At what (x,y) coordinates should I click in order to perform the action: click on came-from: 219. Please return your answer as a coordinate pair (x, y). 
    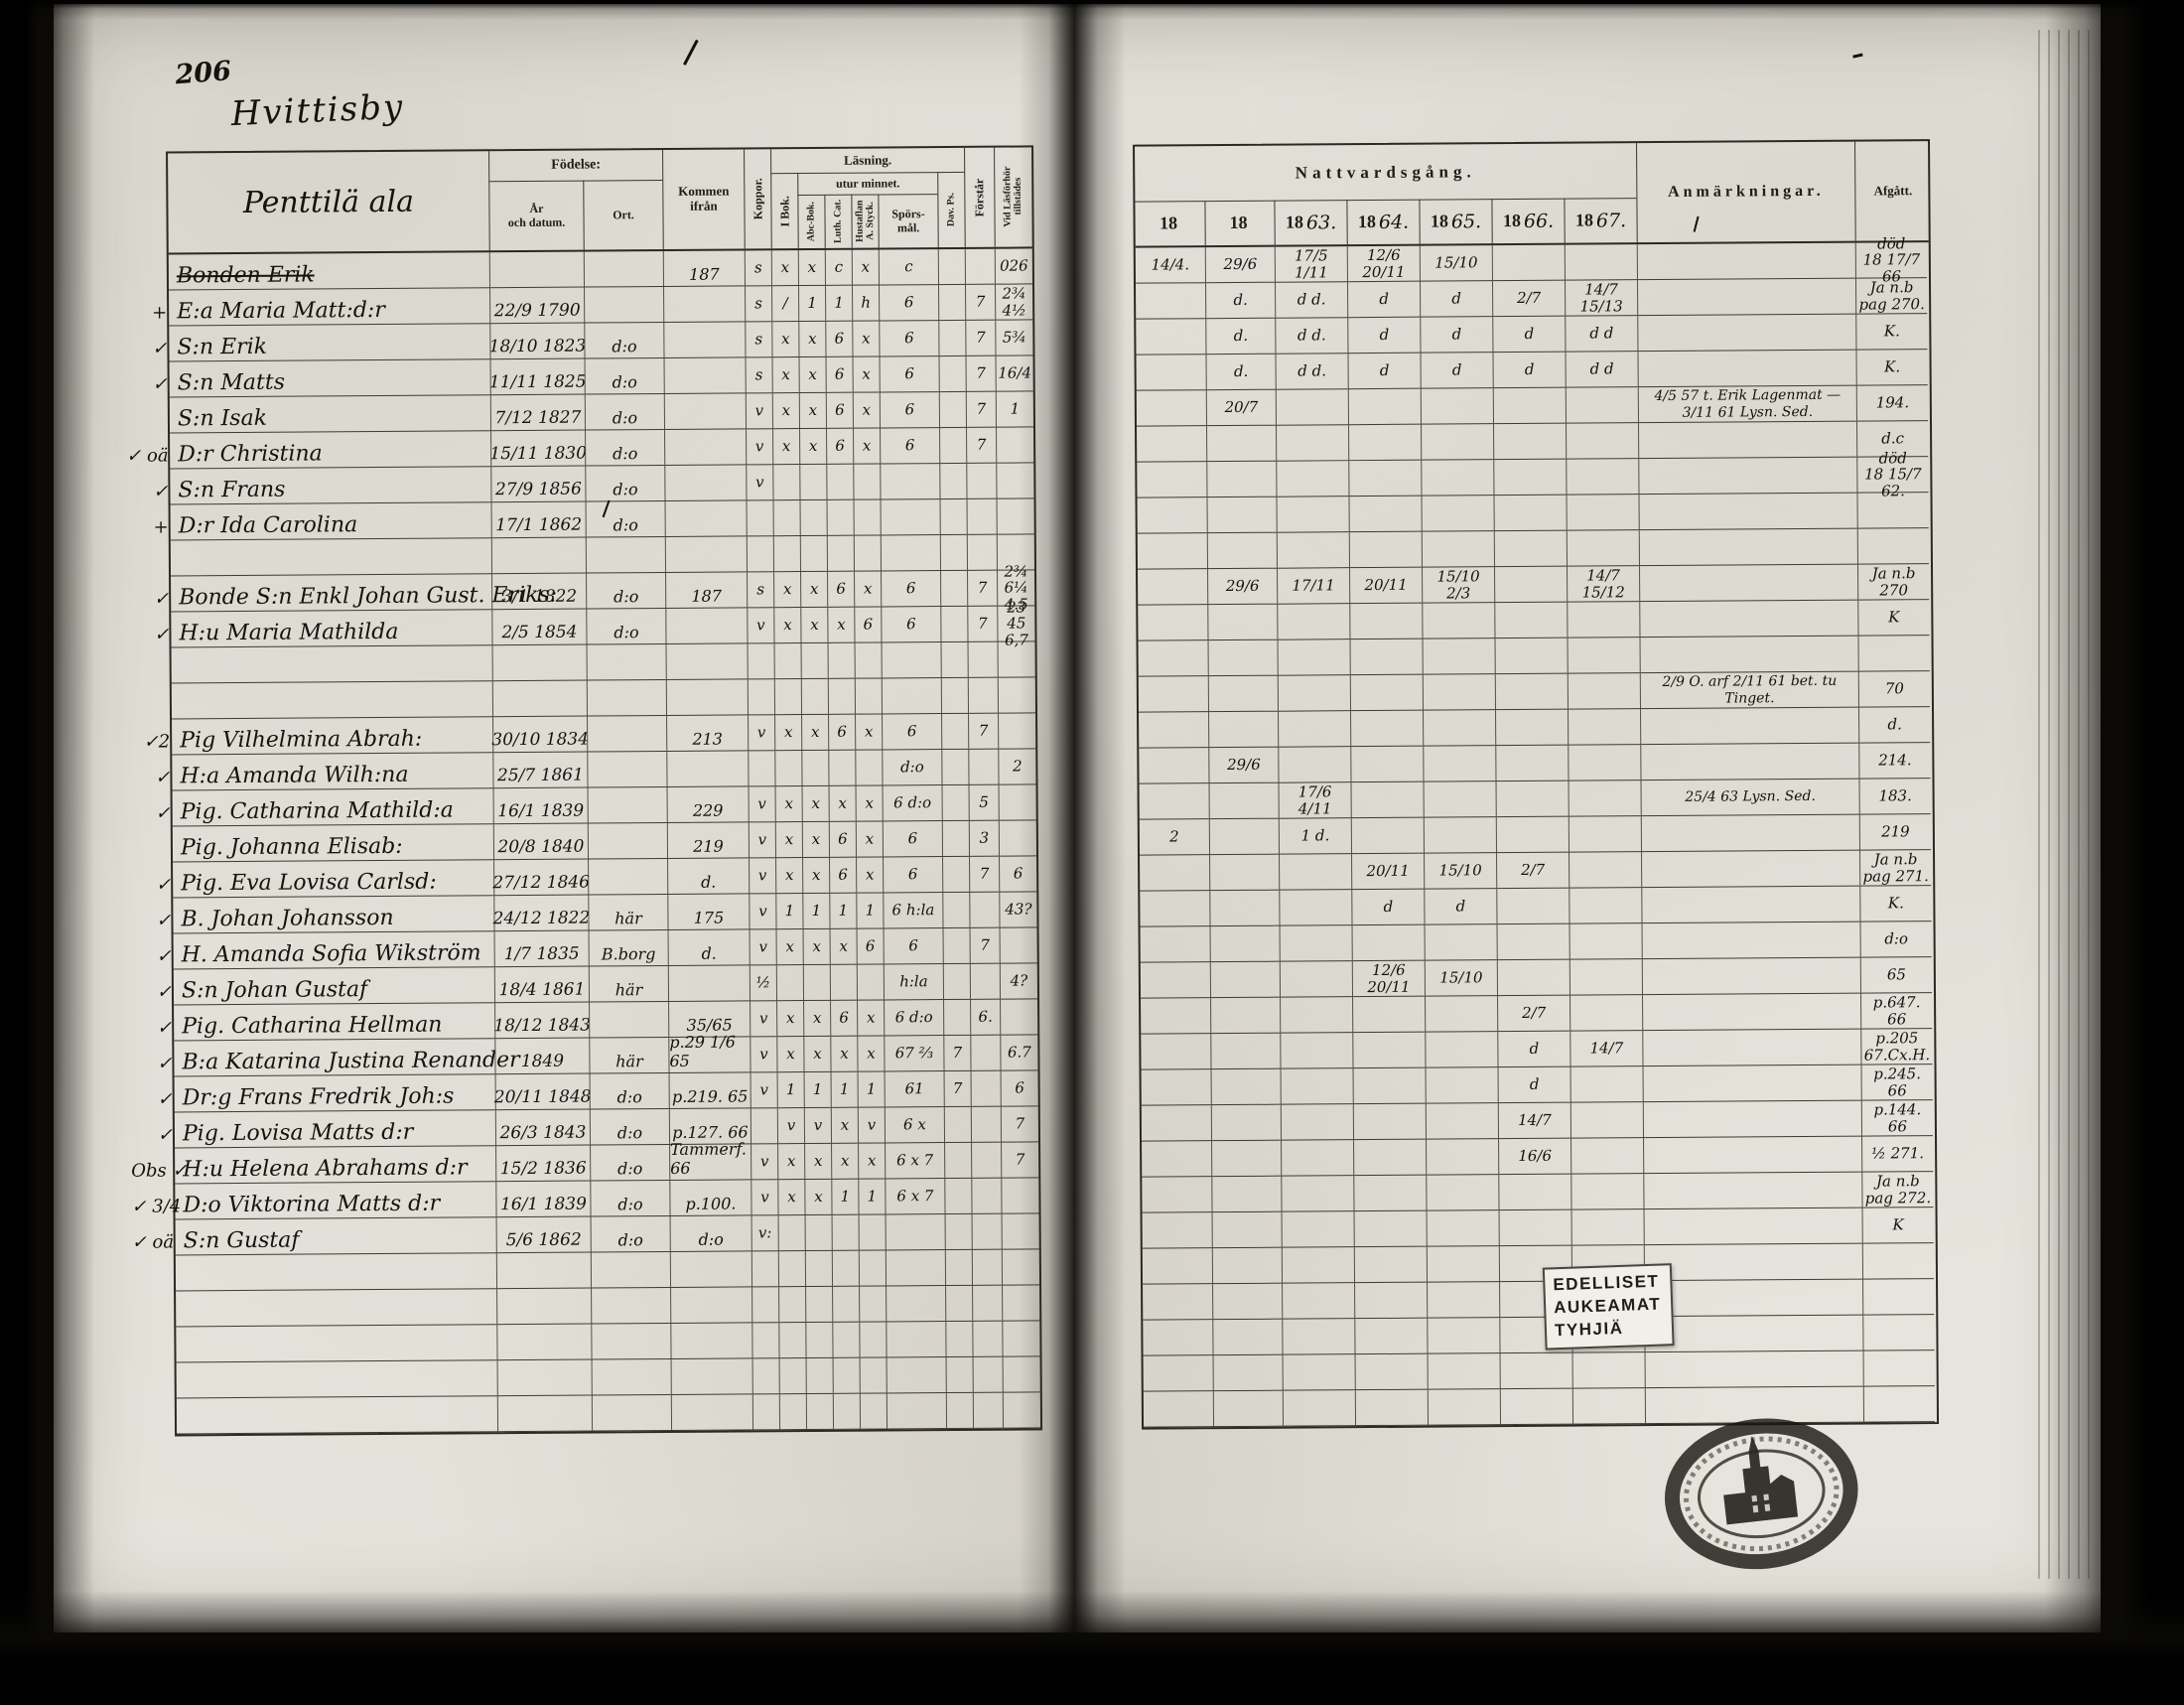
    Looking at the image, I should click on (708, 840).